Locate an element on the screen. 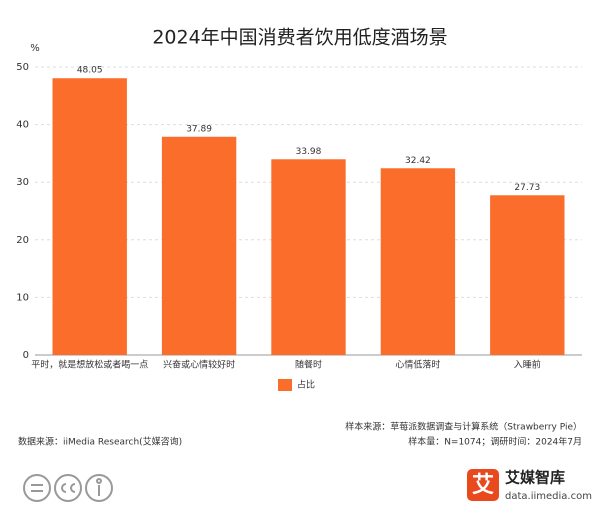  legend-label: 占比 is located at coordinates (306, 385).